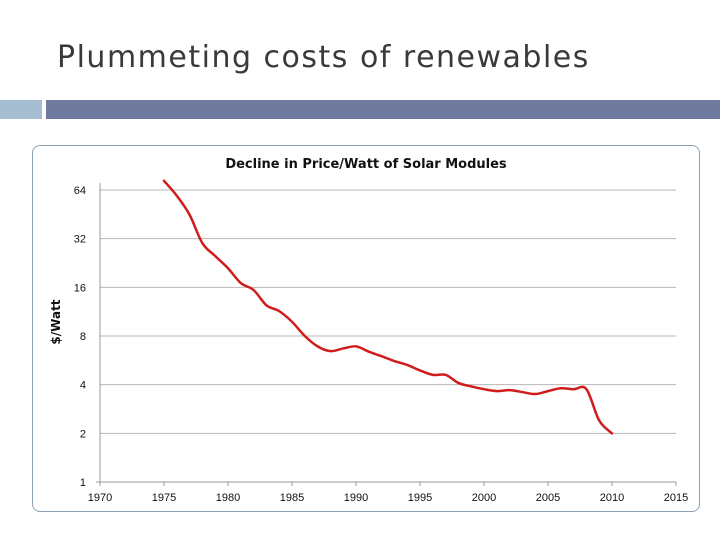 The image size is (720, 540). Describe the element at coordinates (80, 288) in the screenshot. I see `y-tick-label: 16` at that location.